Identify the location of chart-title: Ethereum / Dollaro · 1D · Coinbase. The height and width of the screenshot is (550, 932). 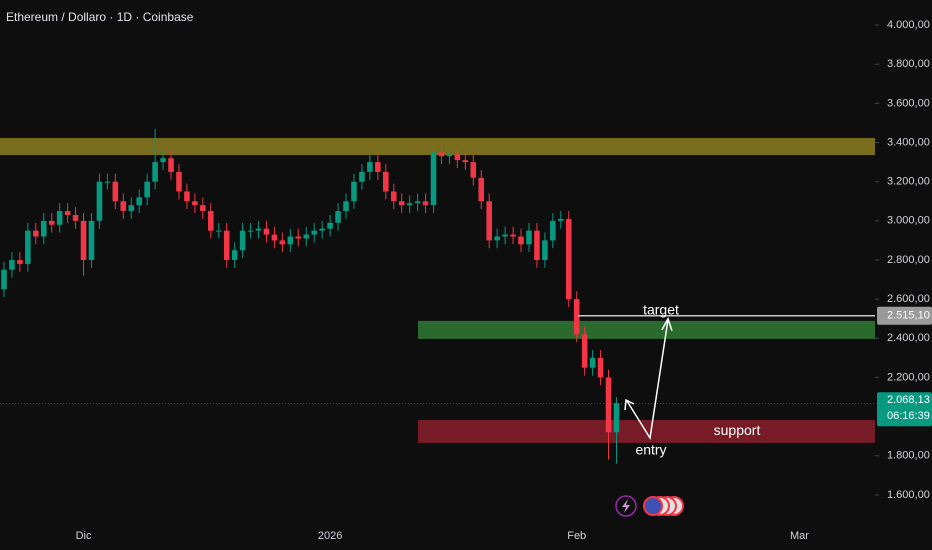
(100, 17).